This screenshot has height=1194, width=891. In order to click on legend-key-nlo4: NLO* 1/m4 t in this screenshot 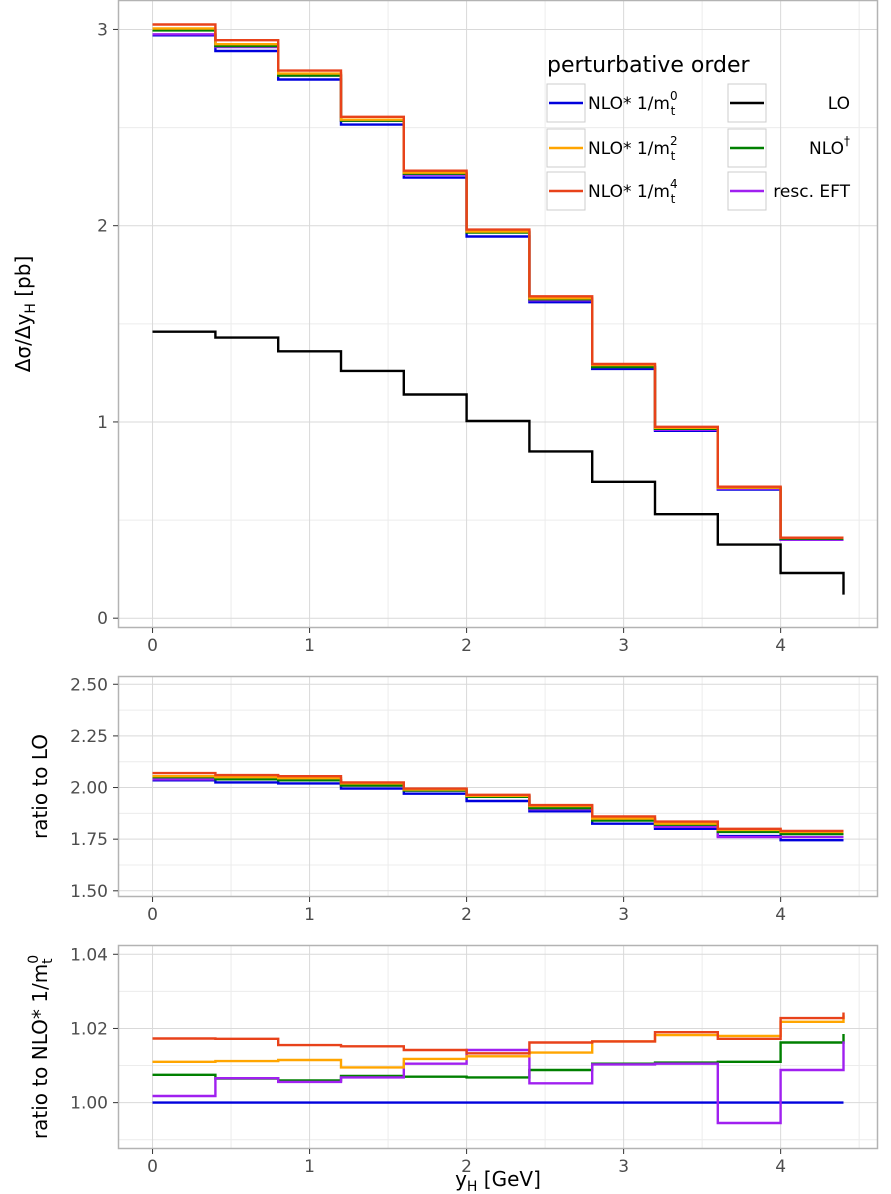, I will do `click(612, 191)`.